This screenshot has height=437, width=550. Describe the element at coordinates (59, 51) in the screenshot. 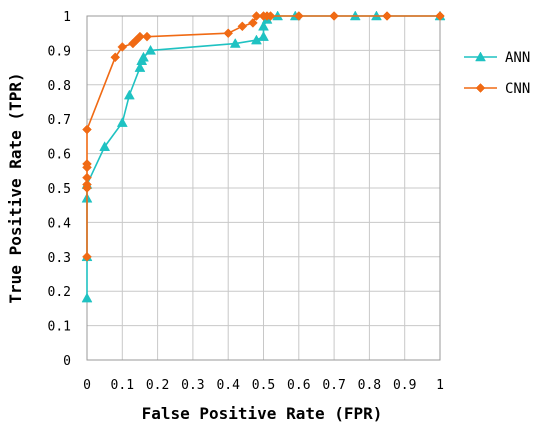

I see `y-tick-label: 0.9` at that location.